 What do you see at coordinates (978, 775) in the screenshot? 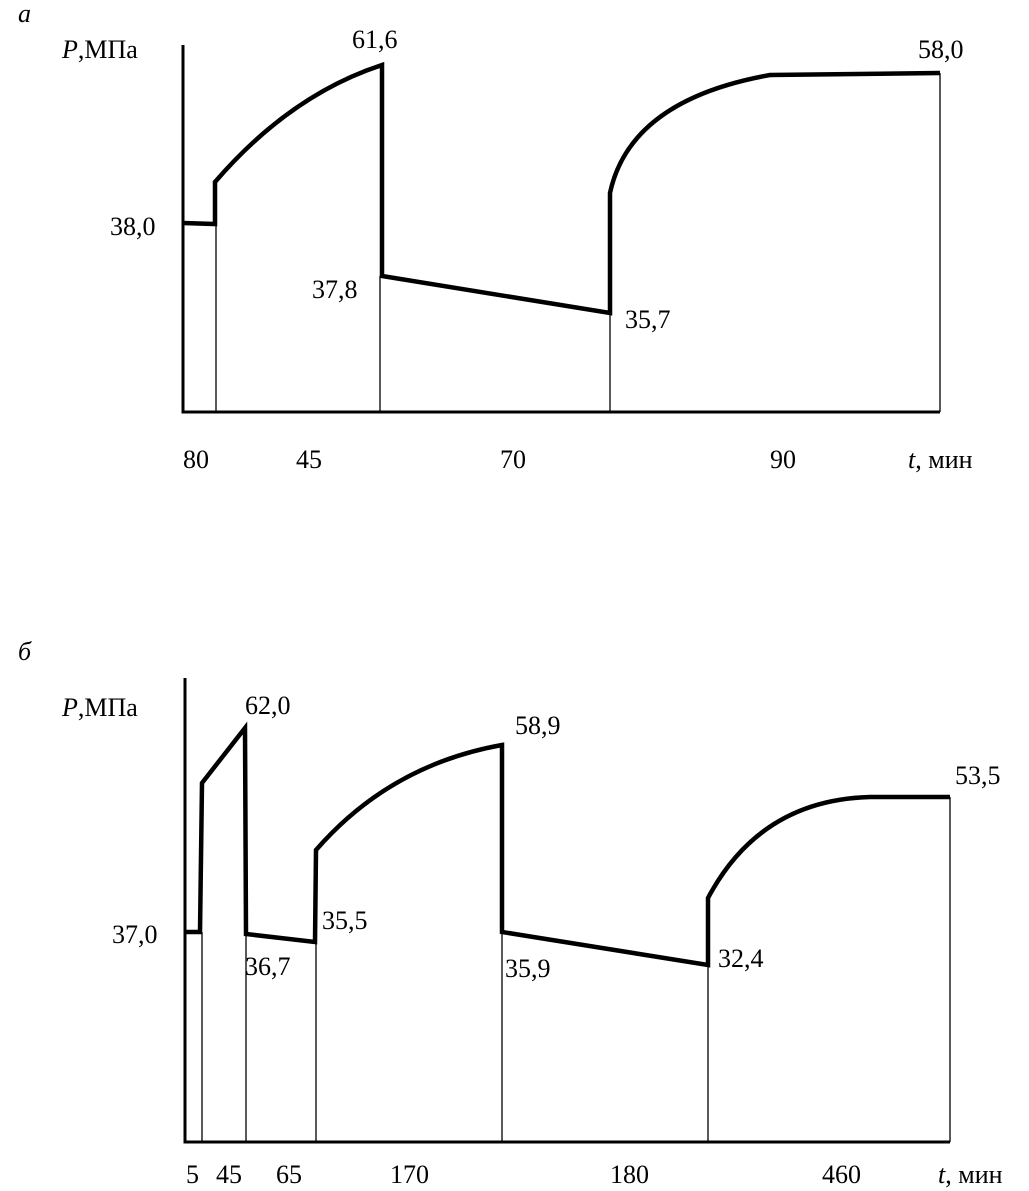
I see `pressure-label: 53,5` at bounding box center [978, 775].